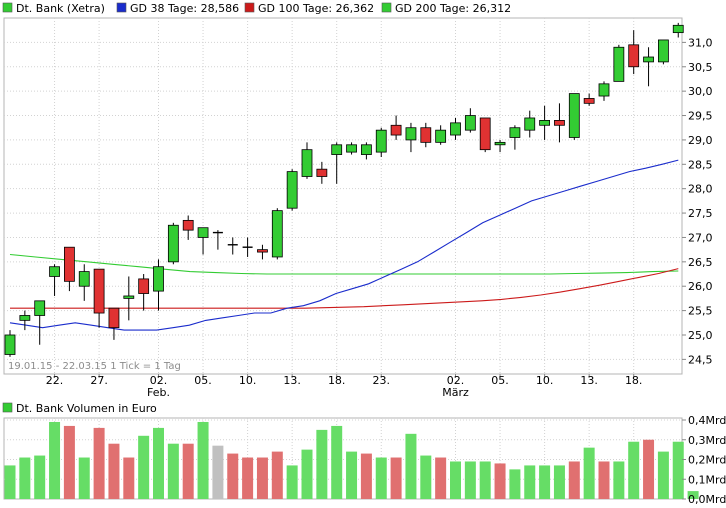  Describe the element at coordinates (634, 380) in the screenshot. I see `x-tick-label: 18.` at that location.